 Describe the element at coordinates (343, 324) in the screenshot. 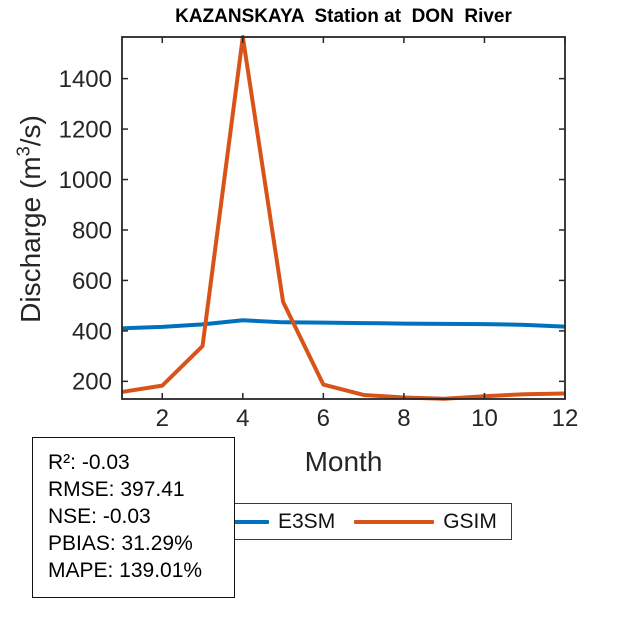

I see `e3sm-line` at that location.